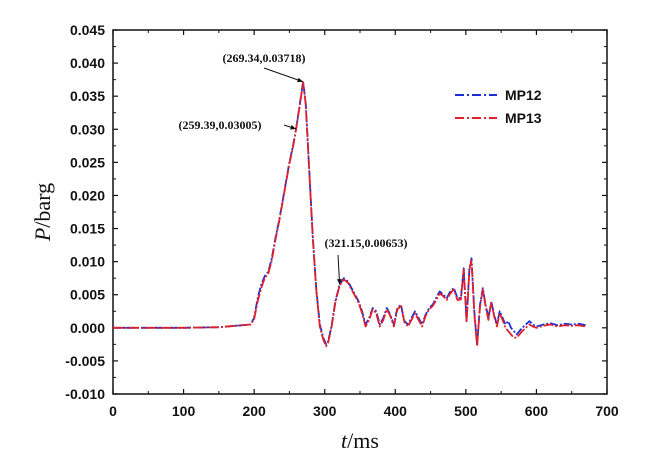 The height and width of the screenshot is (476, 649). Describe the element at coordinates (184, 411) in the screenshot. I see `x-tick-label: 100` at that location.